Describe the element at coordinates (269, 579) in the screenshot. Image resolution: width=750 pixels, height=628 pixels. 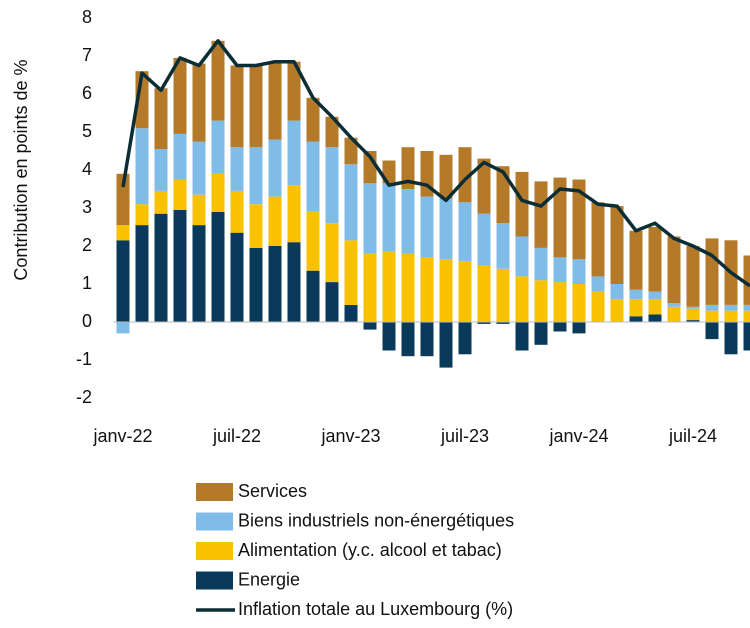
I see `legend-label: Energie` at that location.